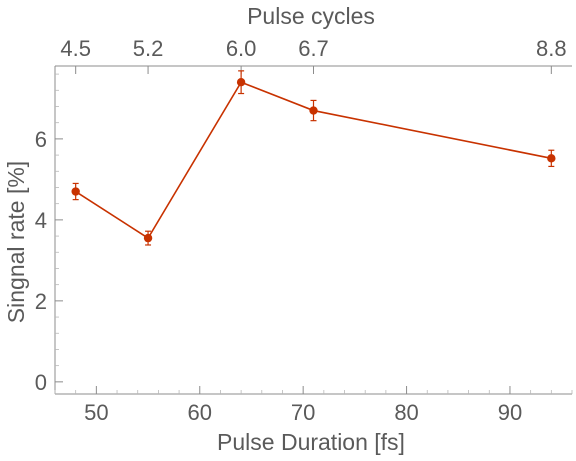  I want to click on y-tick-label: 4, so click(41, 220).